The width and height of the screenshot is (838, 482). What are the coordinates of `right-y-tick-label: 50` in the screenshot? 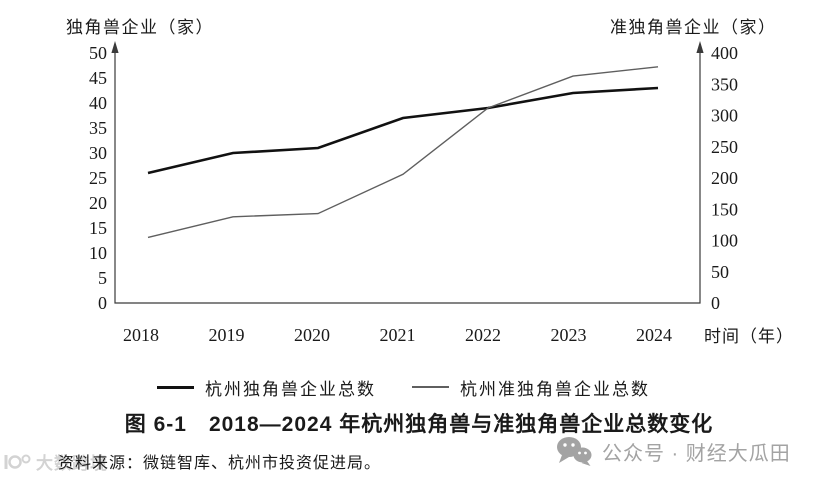 It's located at (720, 272).